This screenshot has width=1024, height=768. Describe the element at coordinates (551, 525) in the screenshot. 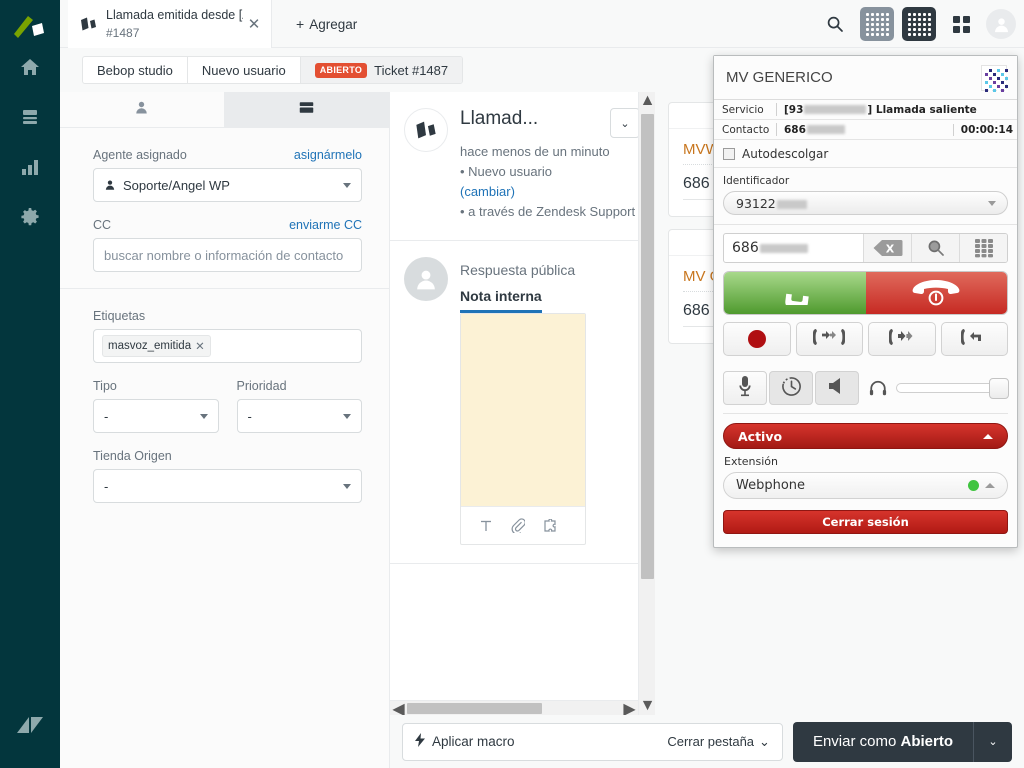

I see `apps-puzzle-icon` at that location.